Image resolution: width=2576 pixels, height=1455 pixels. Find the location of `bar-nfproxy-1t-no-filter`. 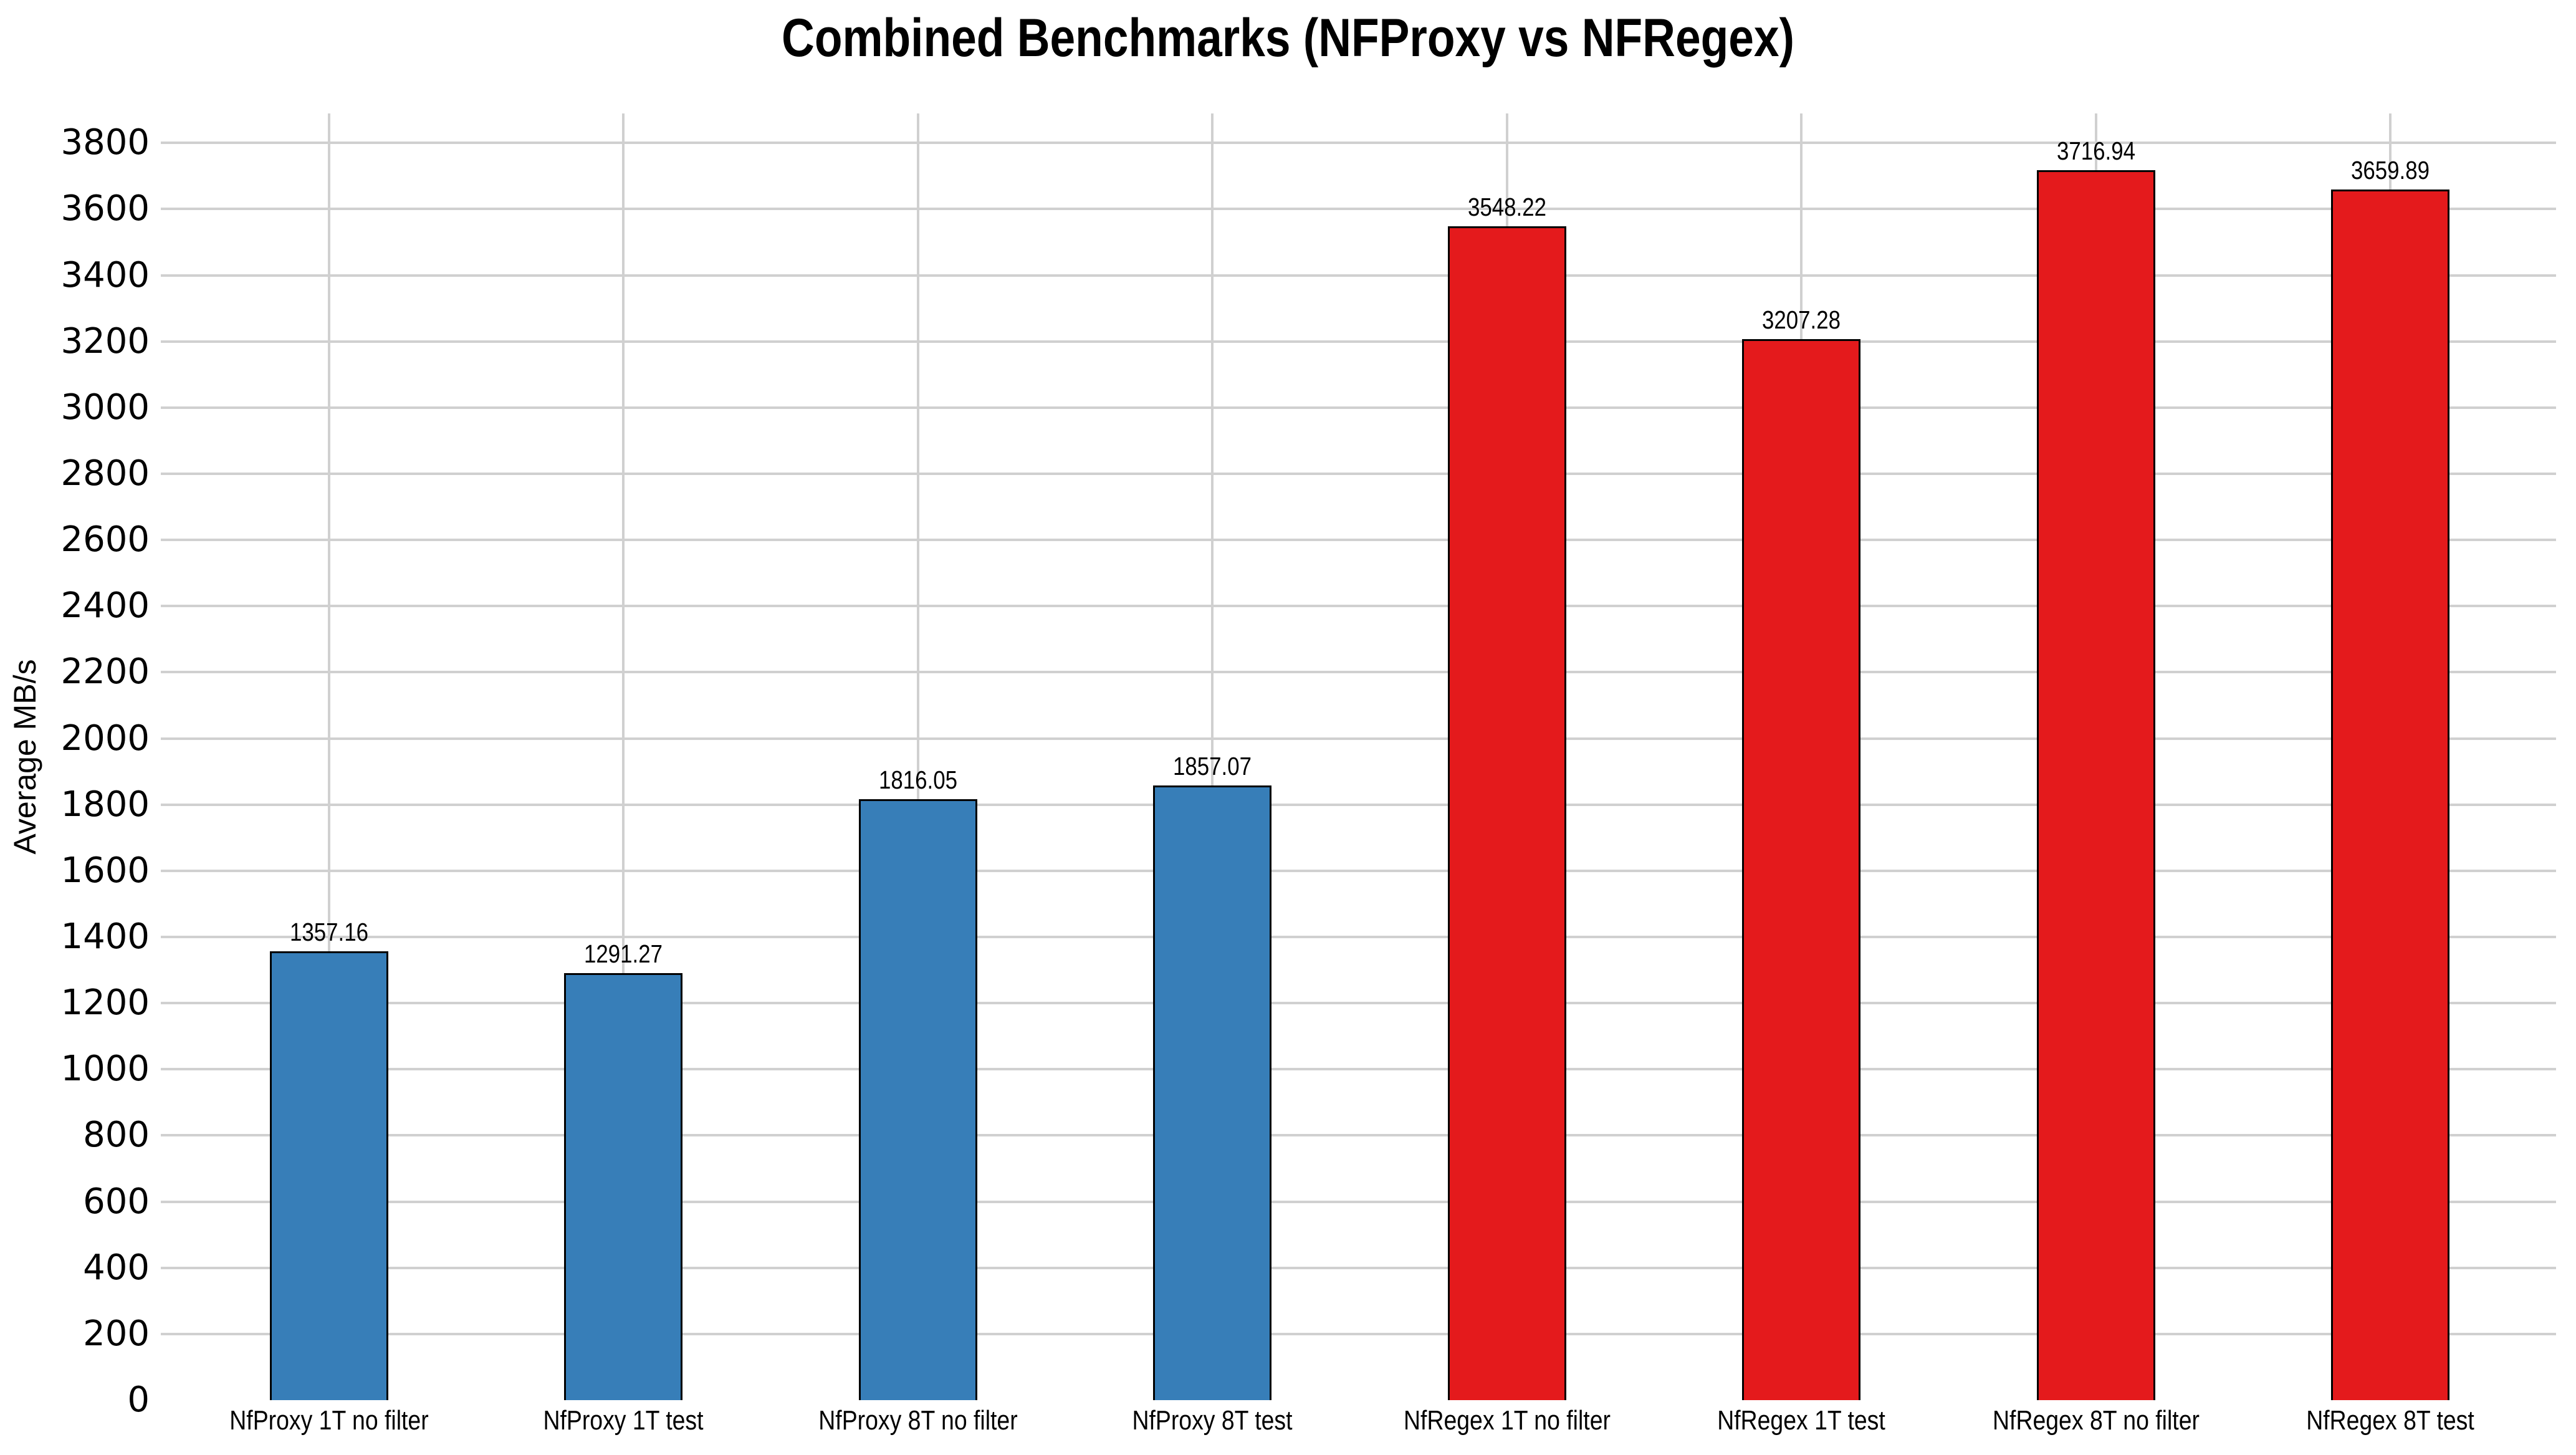

bar-nfproxy-1t-no-filter is located at coordinates (329, 1175).